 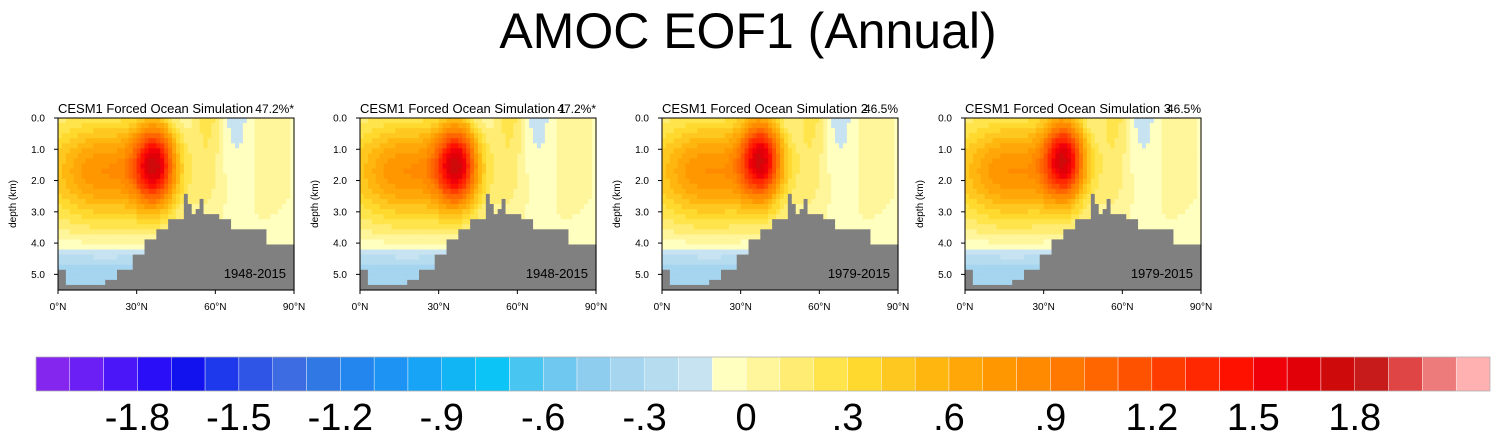 I want to click on x-tick-label: 60°N, so click(x=517, y=307).